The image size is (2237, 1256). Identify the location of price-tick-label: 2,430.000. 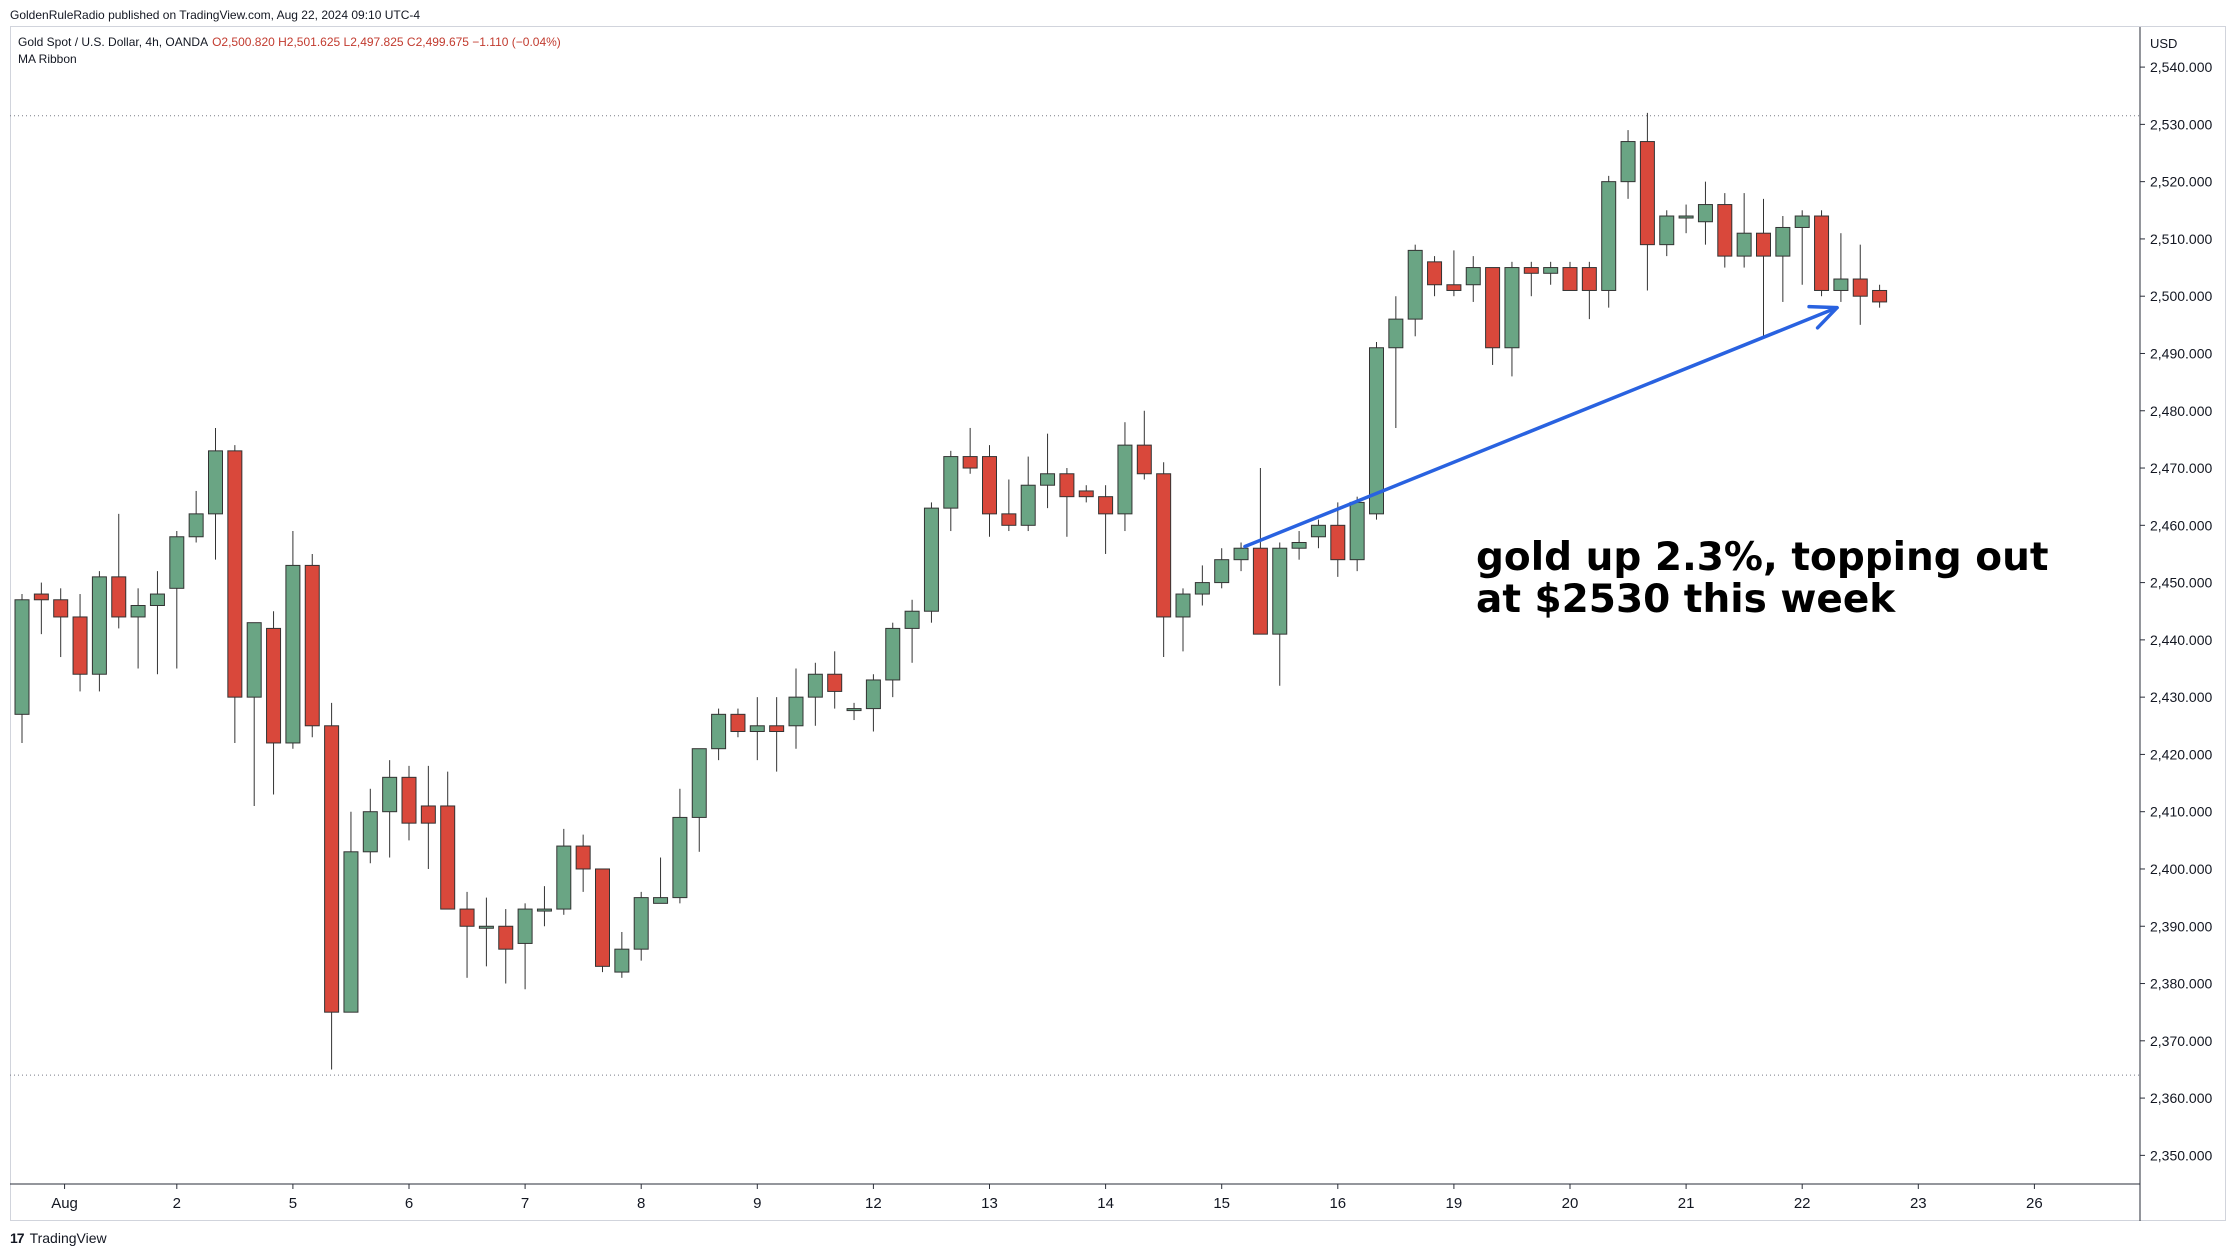
(2181, 697).